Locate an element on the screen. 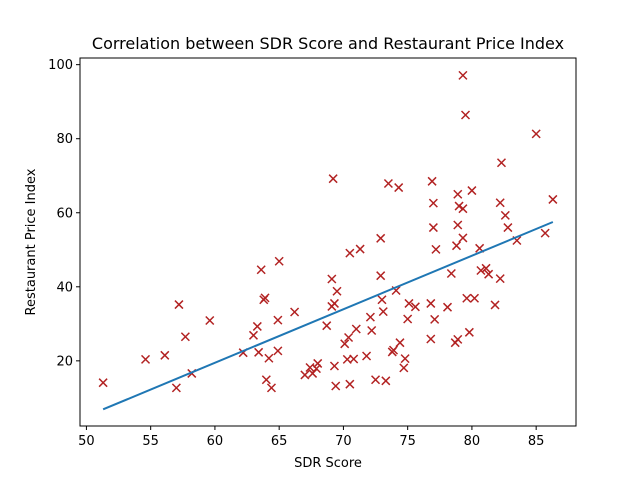  x-tick-label: 50 is located at coordinates (86, 441).